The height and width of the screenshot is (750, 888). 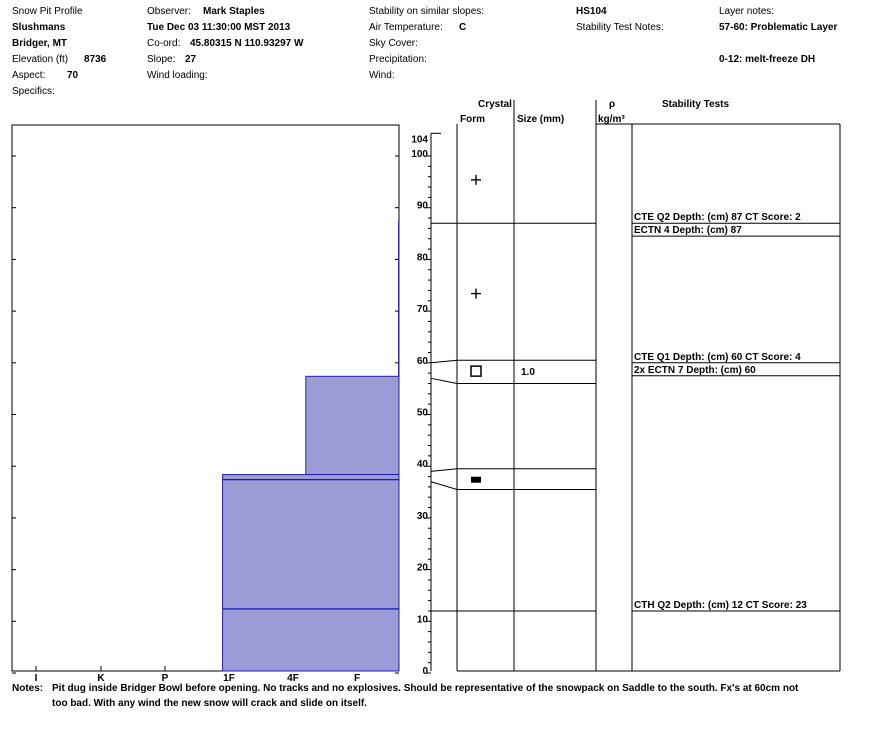 What do you see at coordinates (425, 671) in the screenshot?
I see `height-tick-label: 0` at bounding box center [425, 671].